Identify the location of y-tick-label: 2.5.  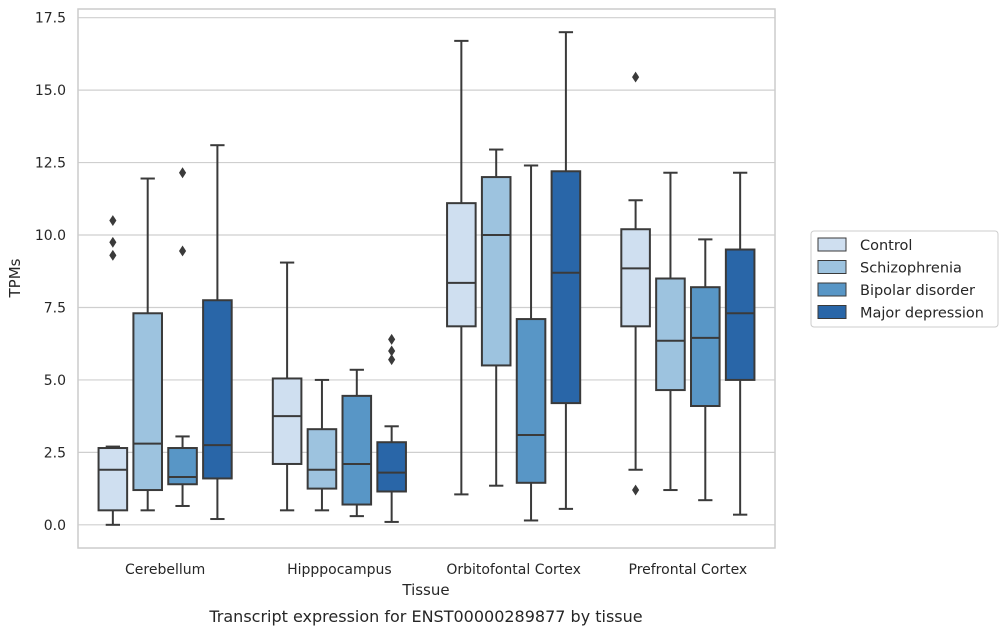
(55, 453).